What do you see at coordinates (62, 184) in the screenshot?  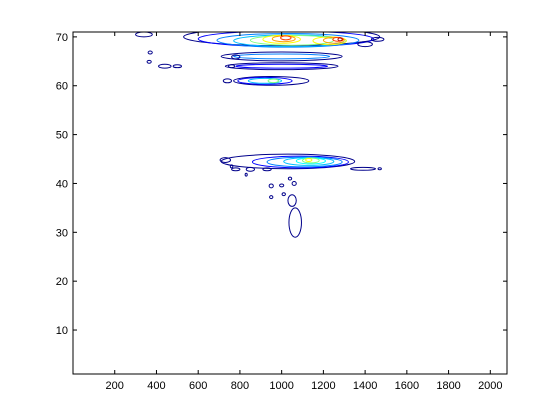 I see `y-tick-label: 40` at bounding box center [62, 184].